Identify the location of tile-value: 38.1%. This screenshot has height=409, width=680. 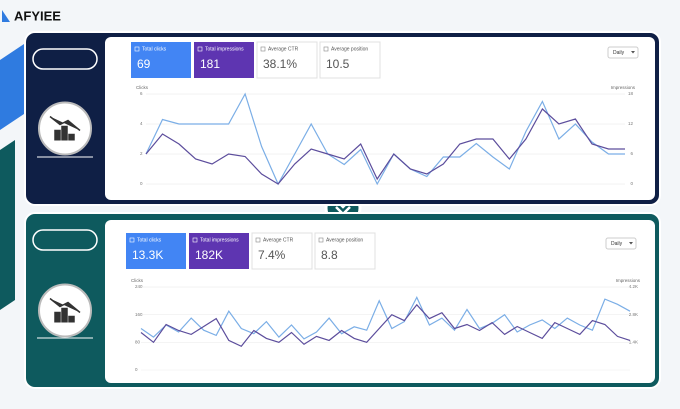
(280, 64).